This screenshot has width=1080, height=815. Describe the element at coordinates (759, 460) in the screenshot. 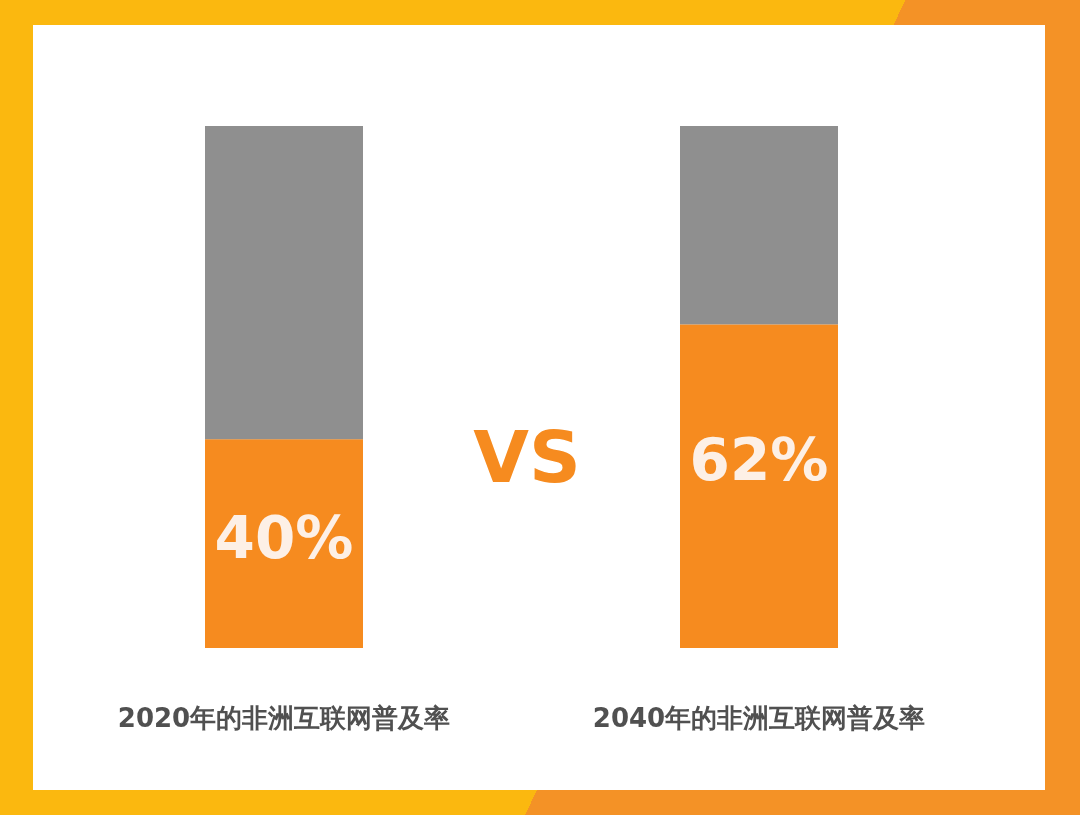

I see `data-label: 62%` at that location.